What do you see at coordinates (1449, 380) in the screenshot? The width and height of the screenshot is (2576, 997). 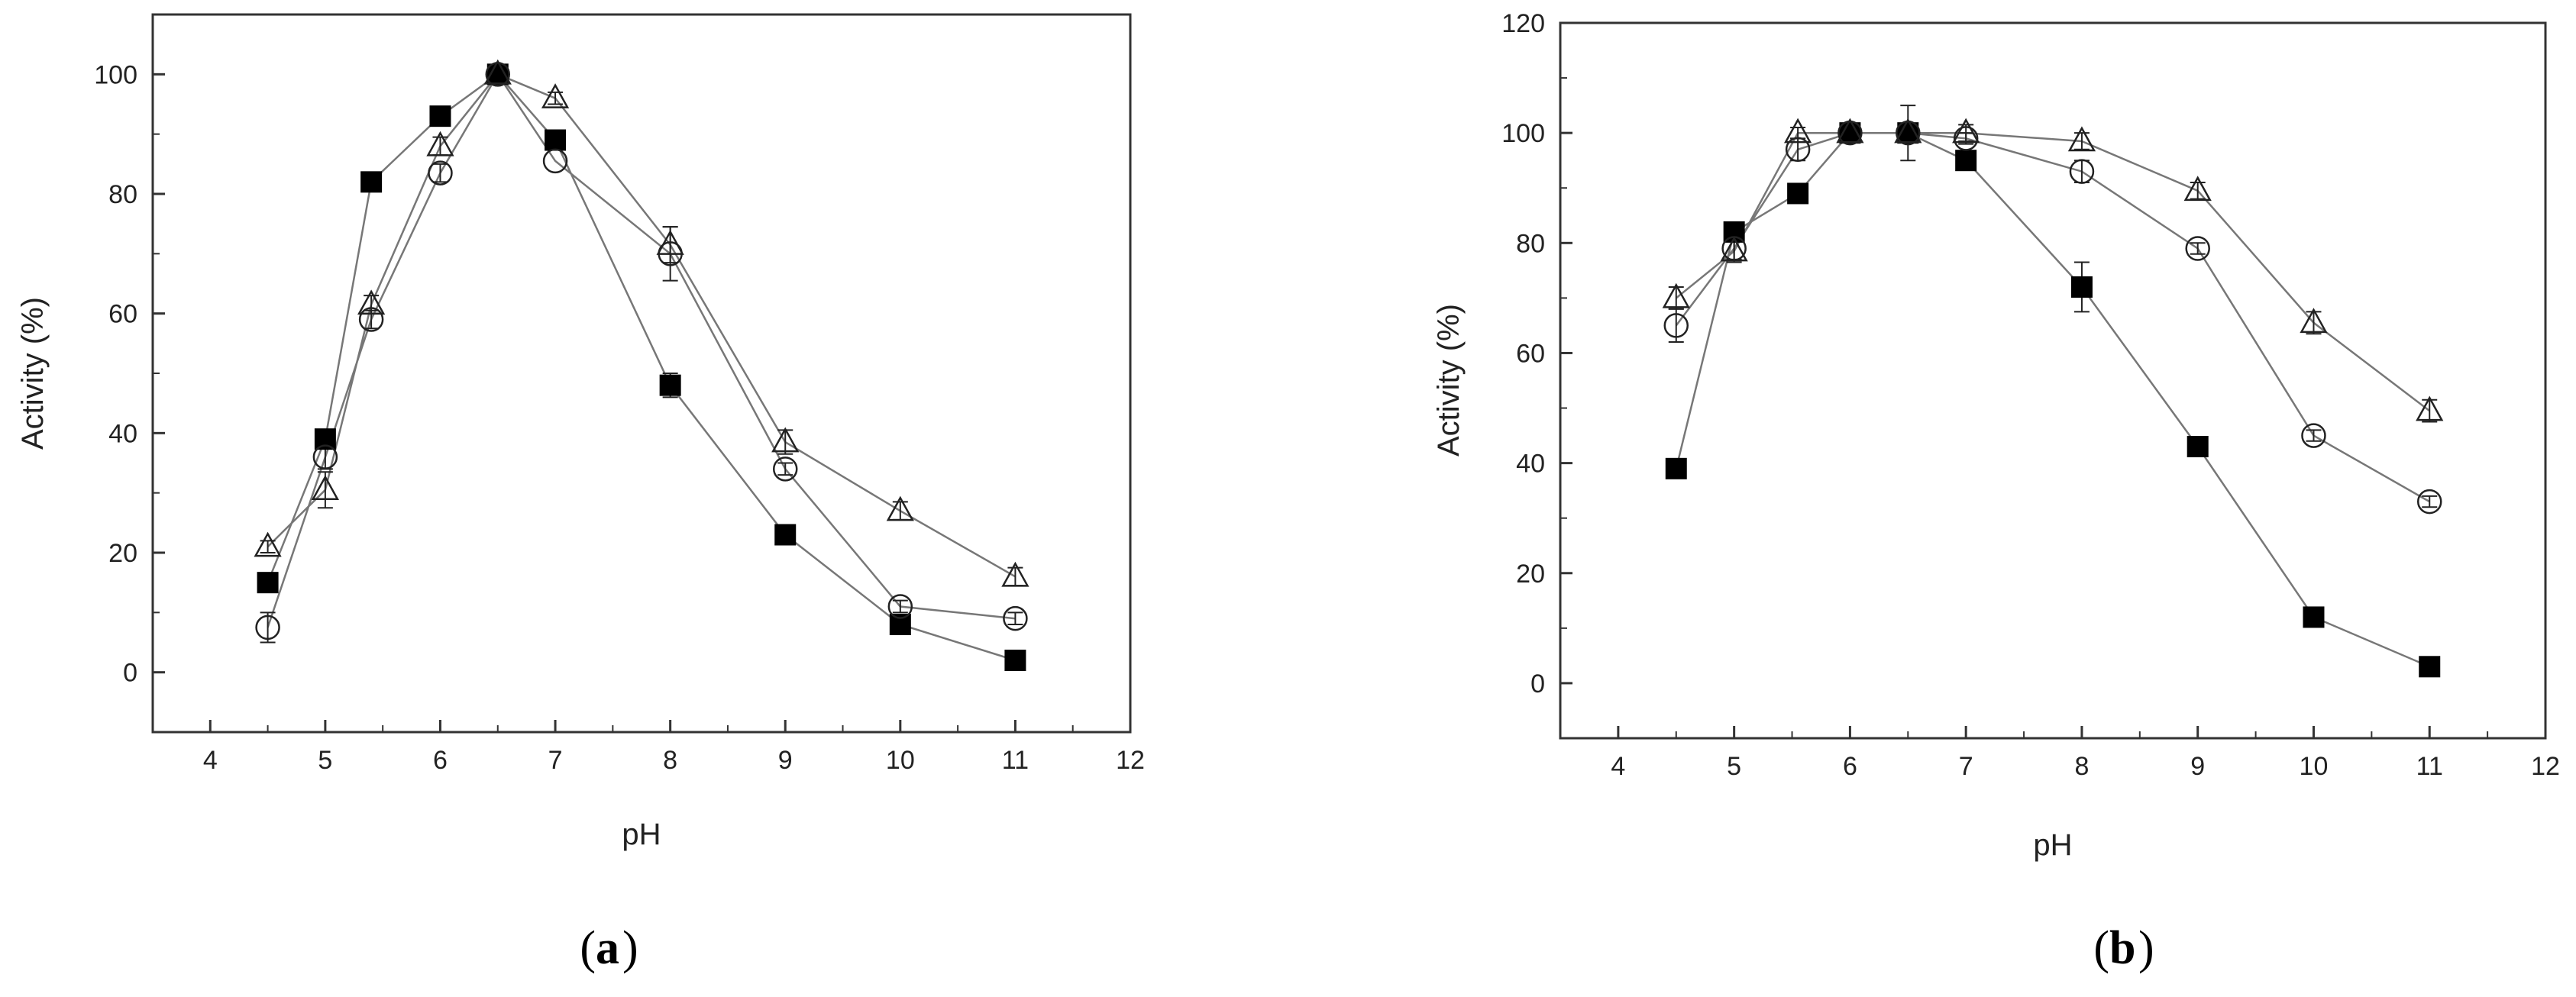 I see `y-axis-label-b: Activity (%)` at bounding box center [1449, 380].